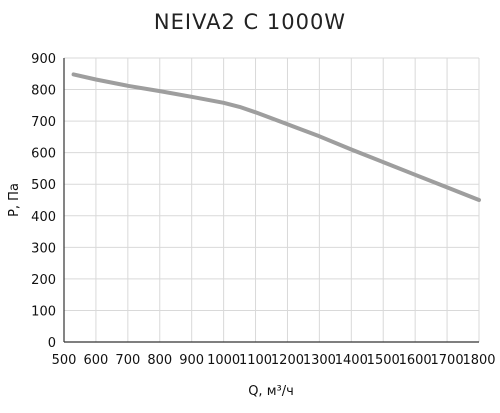 The height and width of the screenshot is (413, 500). What do you see at coordinates (52, 343) in the screenshot?
I see `y-tick-label: 0` at bounding box center [52, 343].